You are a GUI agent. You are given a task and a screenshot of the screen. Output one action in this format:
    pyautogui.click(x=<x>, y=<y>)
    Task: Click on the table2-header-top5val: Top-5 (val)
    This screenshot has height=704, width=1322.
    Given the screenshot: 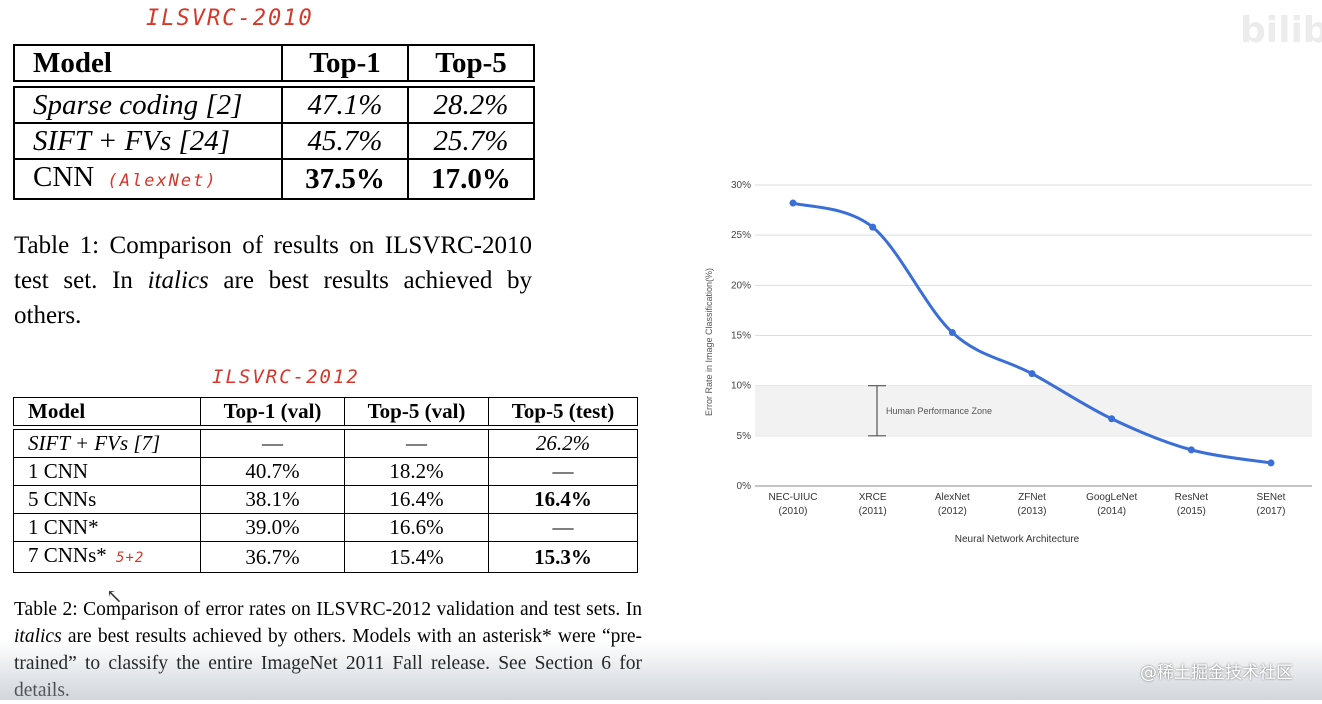 What is the action you would take?
    pyautogui.click(x=416, y=411)
    